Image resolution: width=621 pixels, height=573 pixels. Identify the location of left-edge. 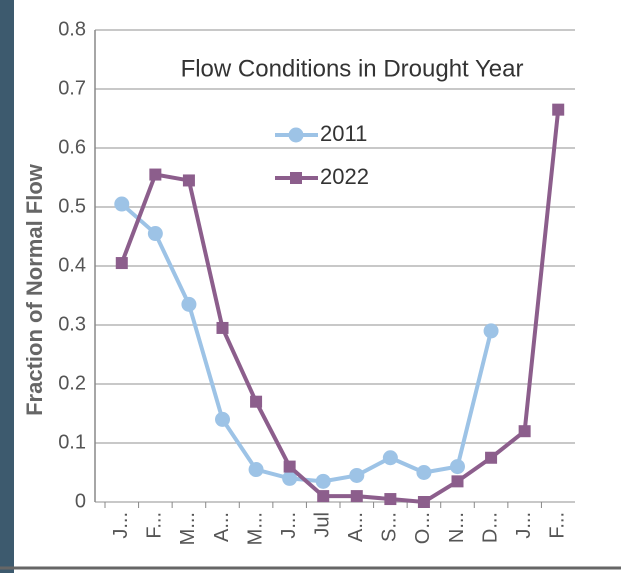
(7, 286).